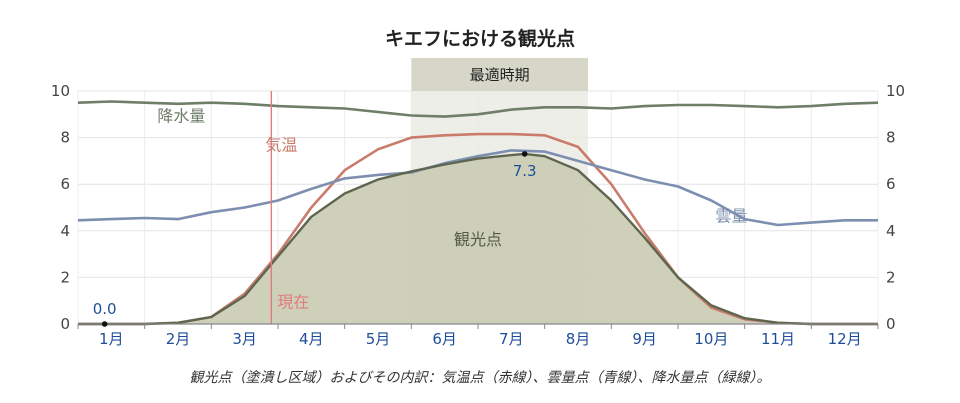 This screenshot has height=403, width=960. Describe the element at coordinates (891, 231) in the screenshot. I see `y-tick-label-right: 4` at that location.